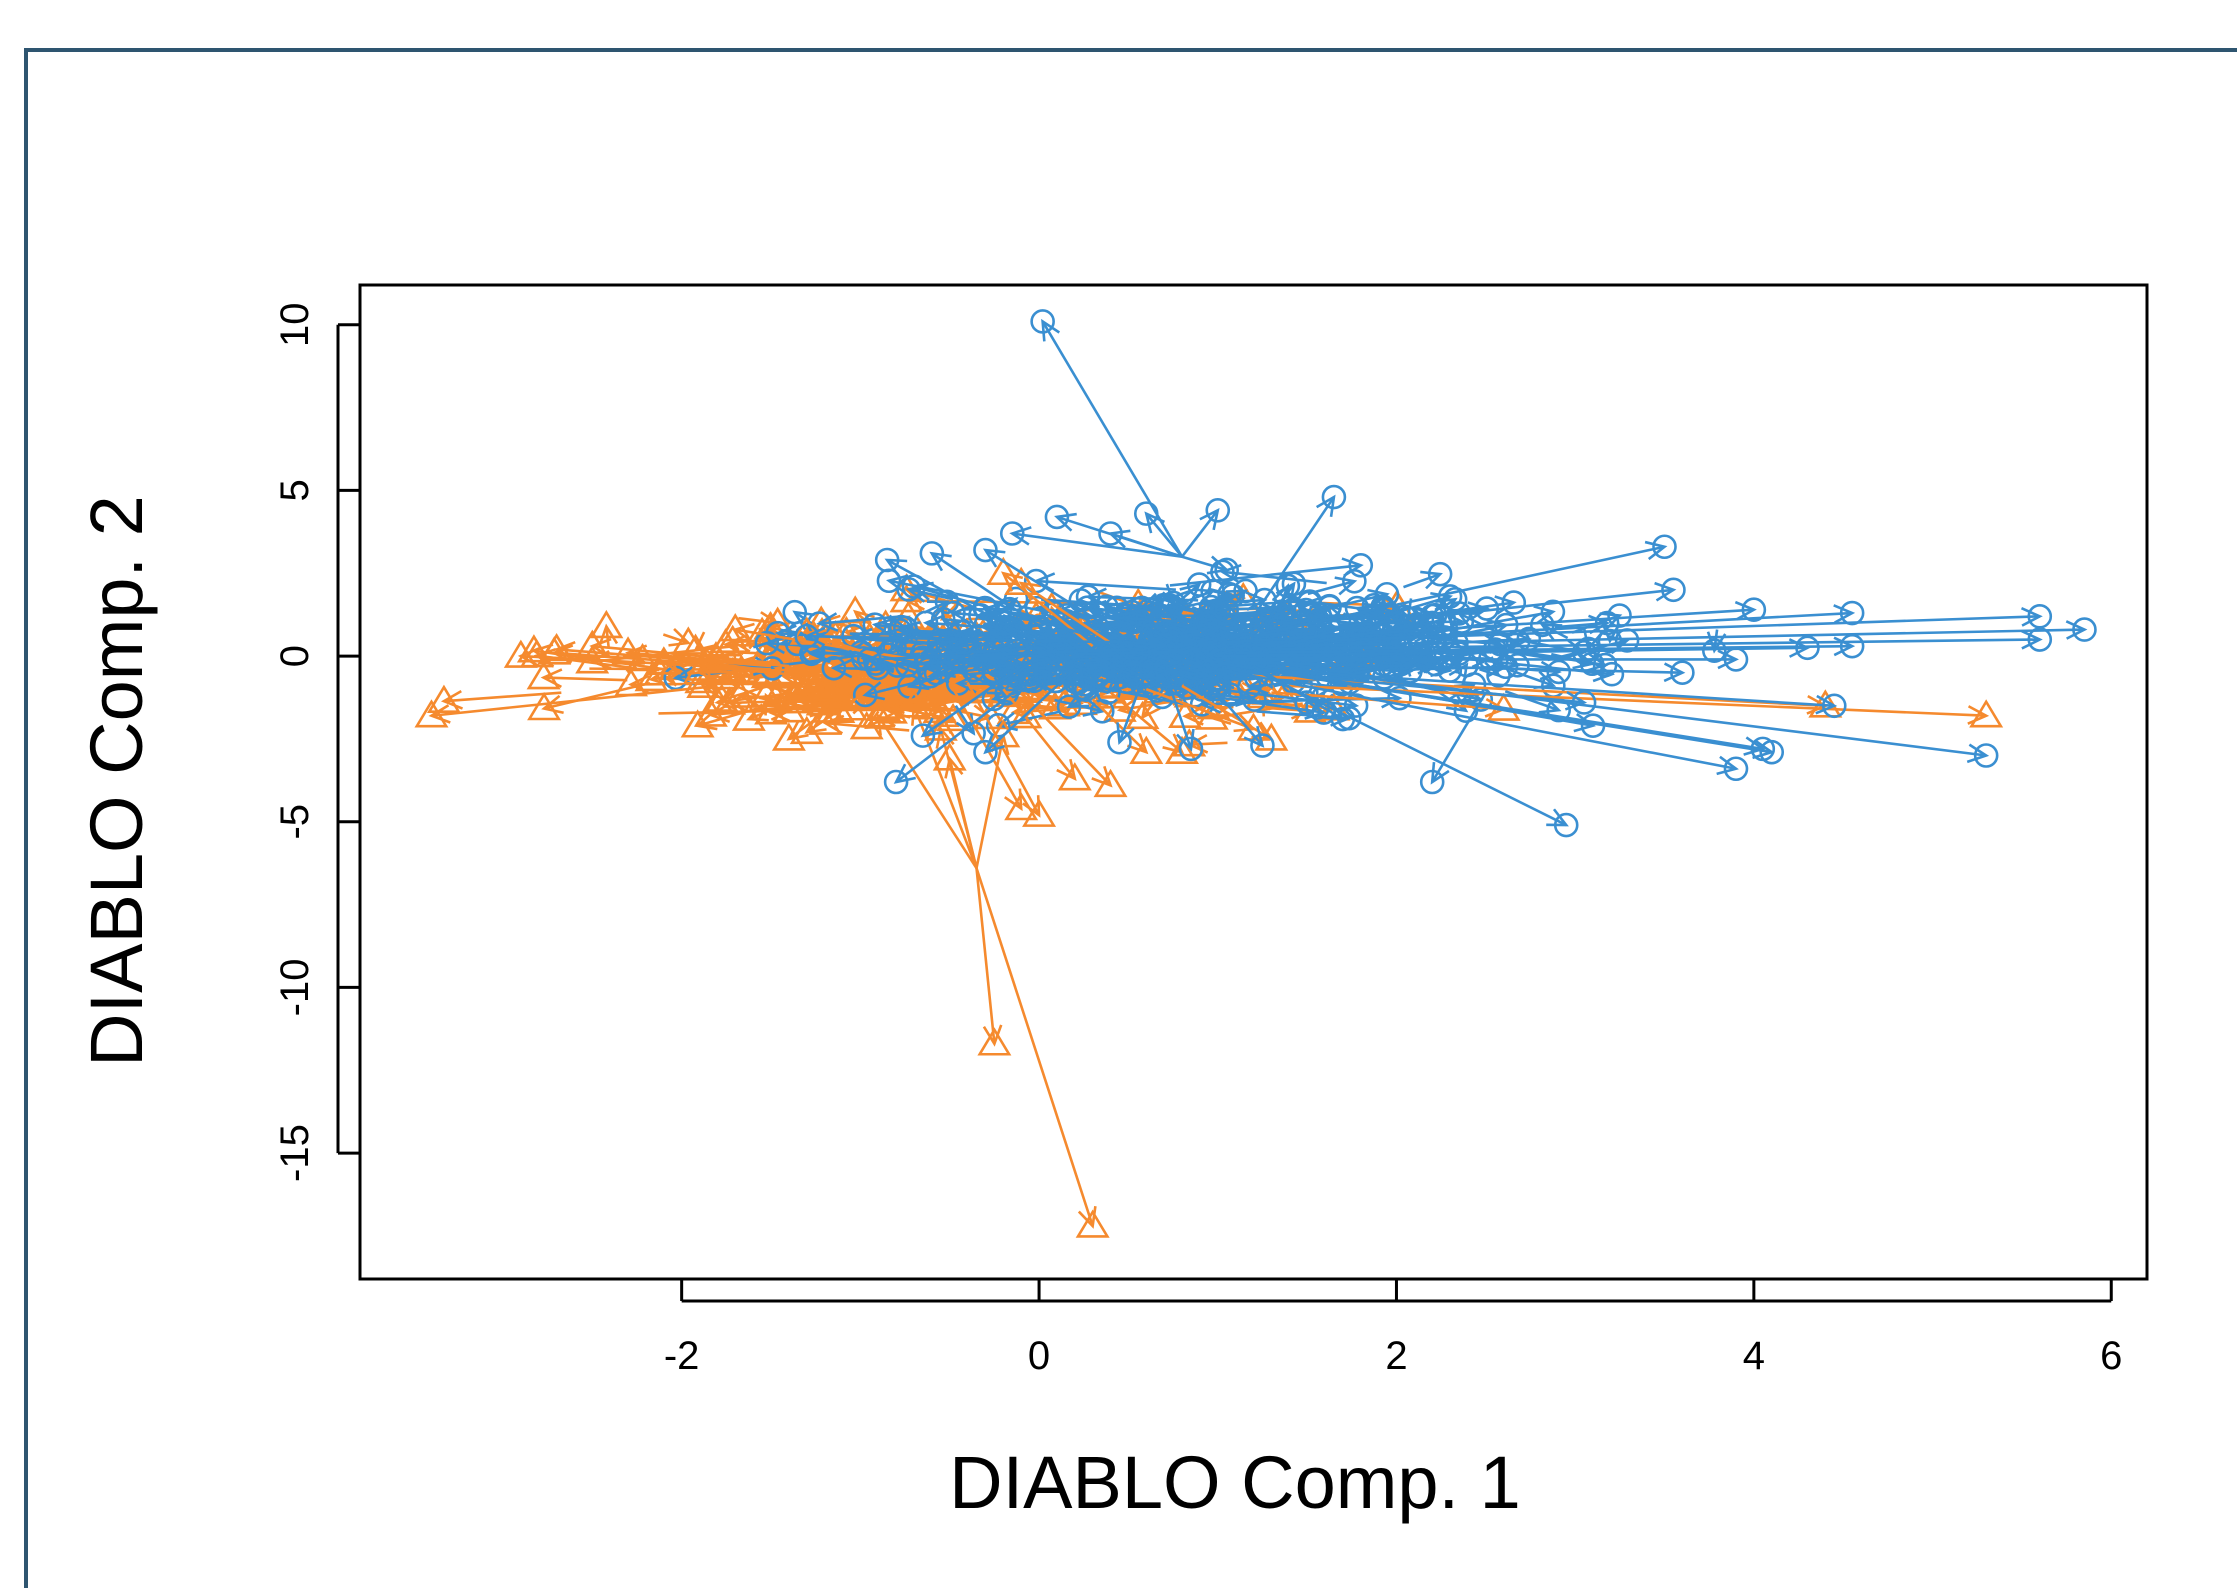 The image size is (2237, 1588). I want to click on x-tick-label: 0, so click(1039, 1356).